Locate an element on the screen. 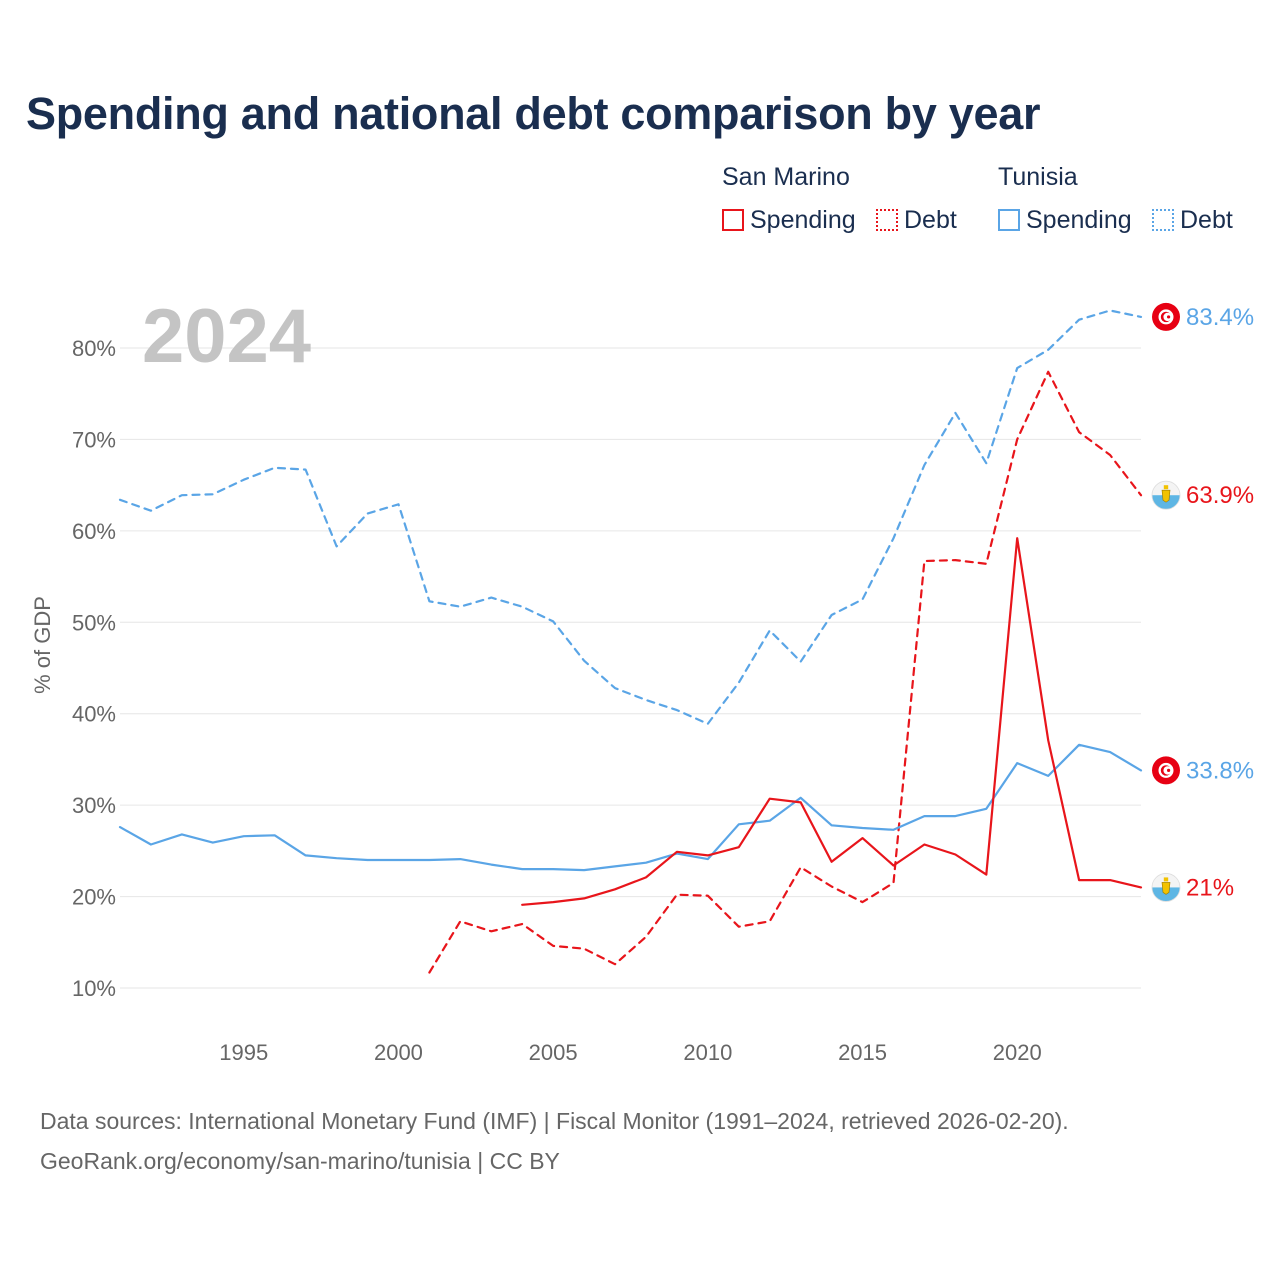 The image size is (1280, 1280). legend-item-san-marino-spending: Spending is located at coordinates (789, 220).